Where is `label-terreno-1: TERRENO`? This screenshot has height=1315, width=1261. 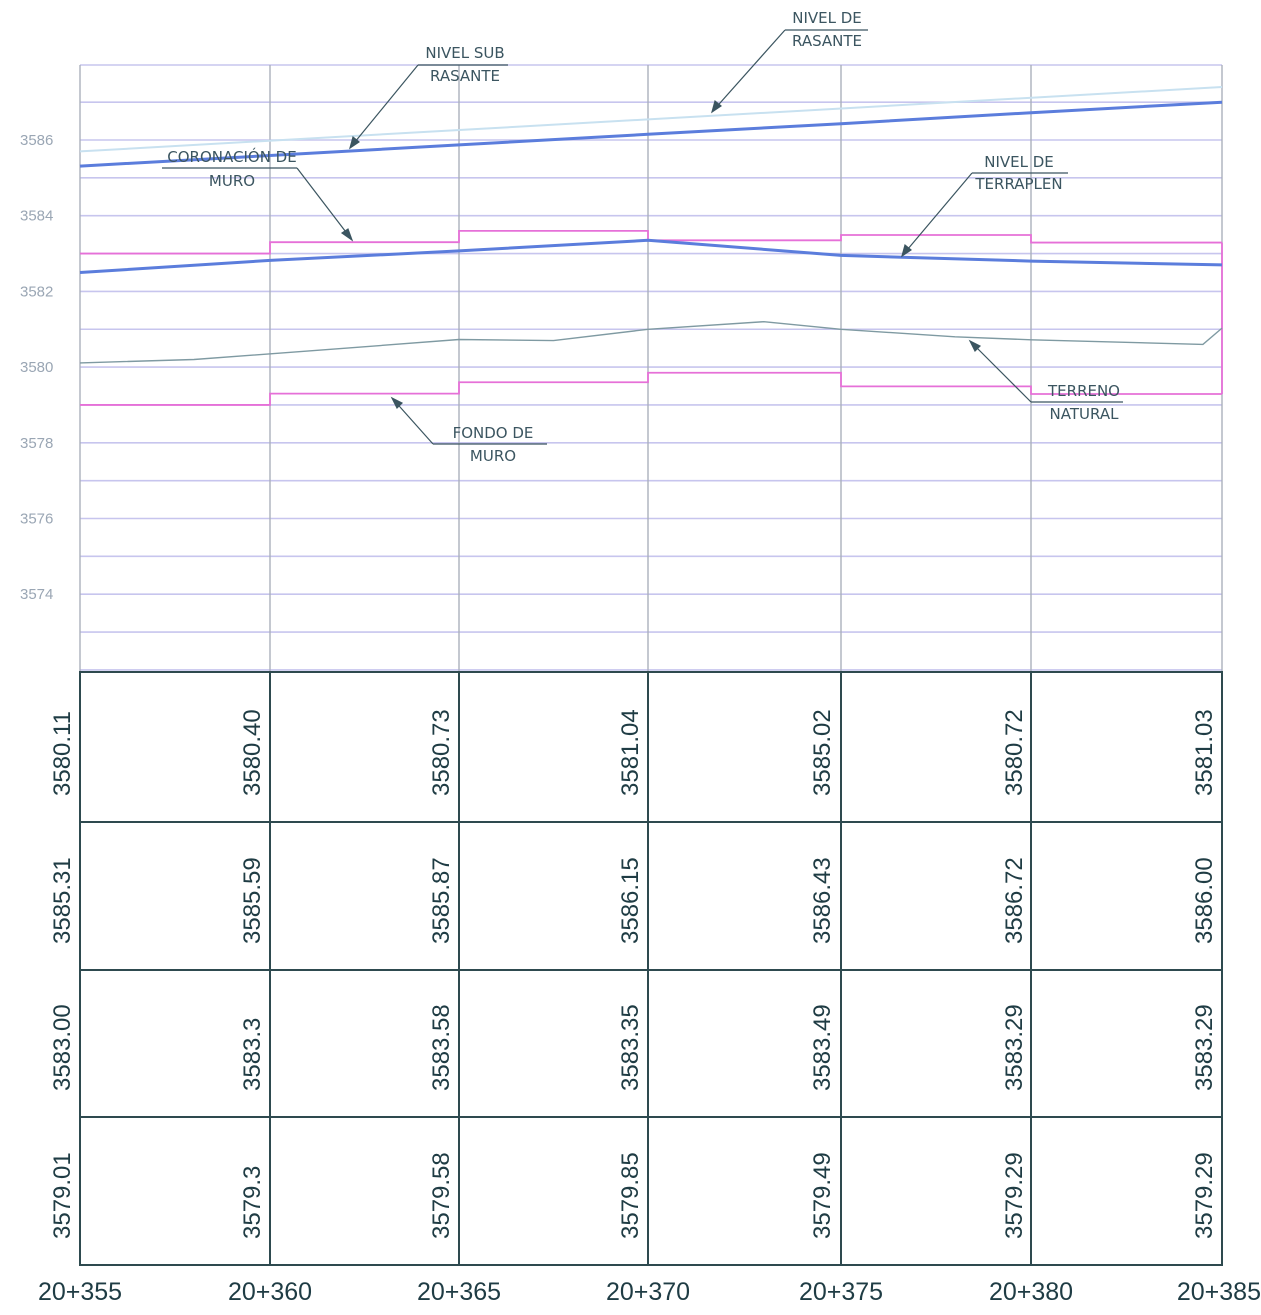
label-terreno-1: TERRENO is located at coordinates (1083, 391).